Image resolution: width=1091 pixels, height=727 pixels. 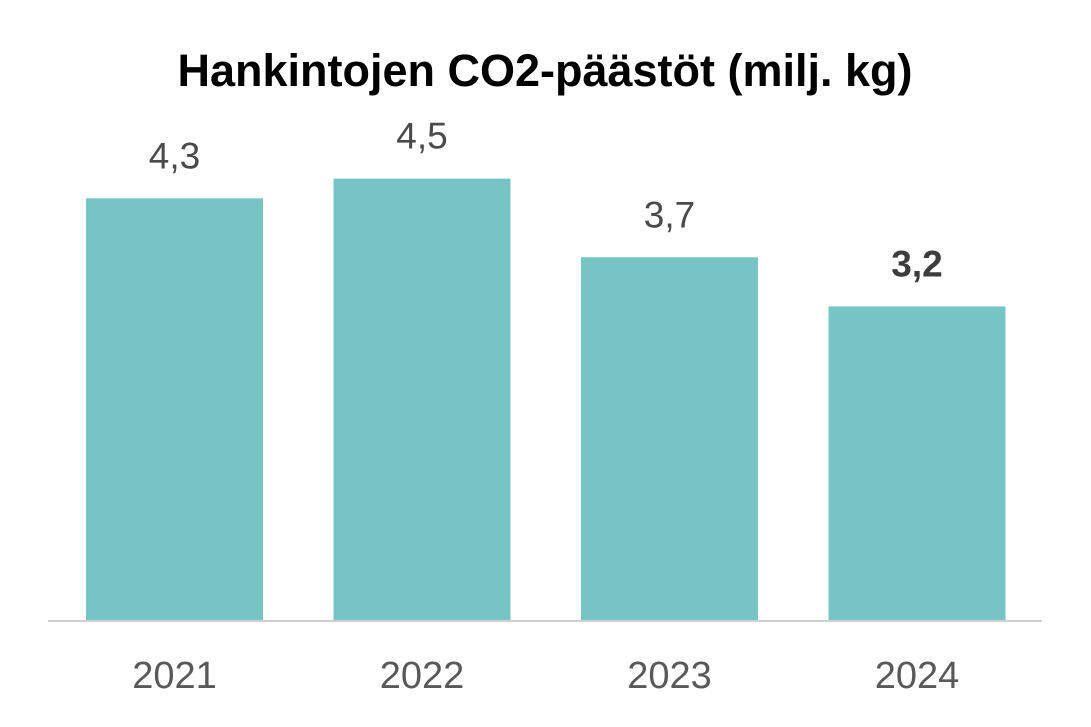 I want to click on bar-2021, so click(x=174, y=409).